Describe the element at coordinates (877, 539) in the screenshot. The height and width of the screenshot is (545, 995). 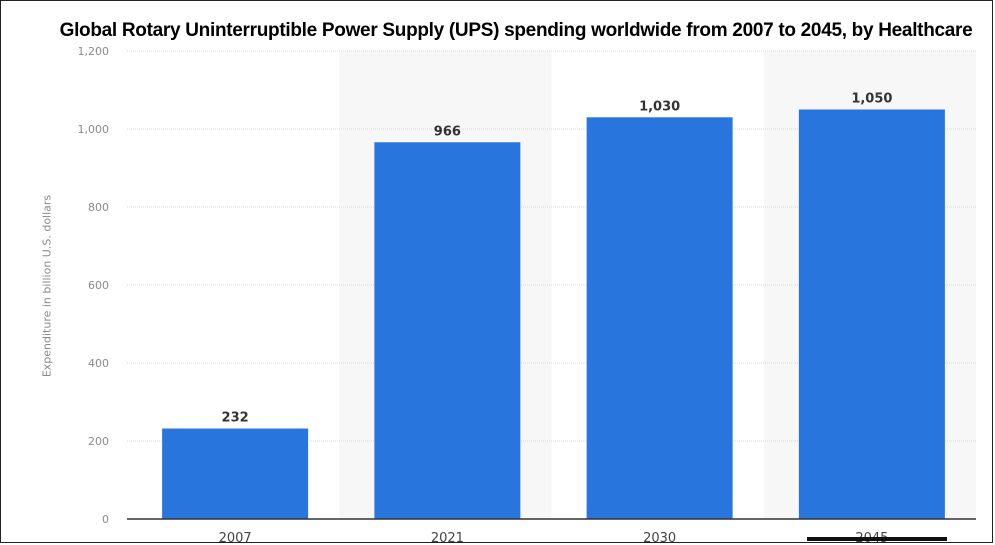
I see `source-credit-smudge` at that location.